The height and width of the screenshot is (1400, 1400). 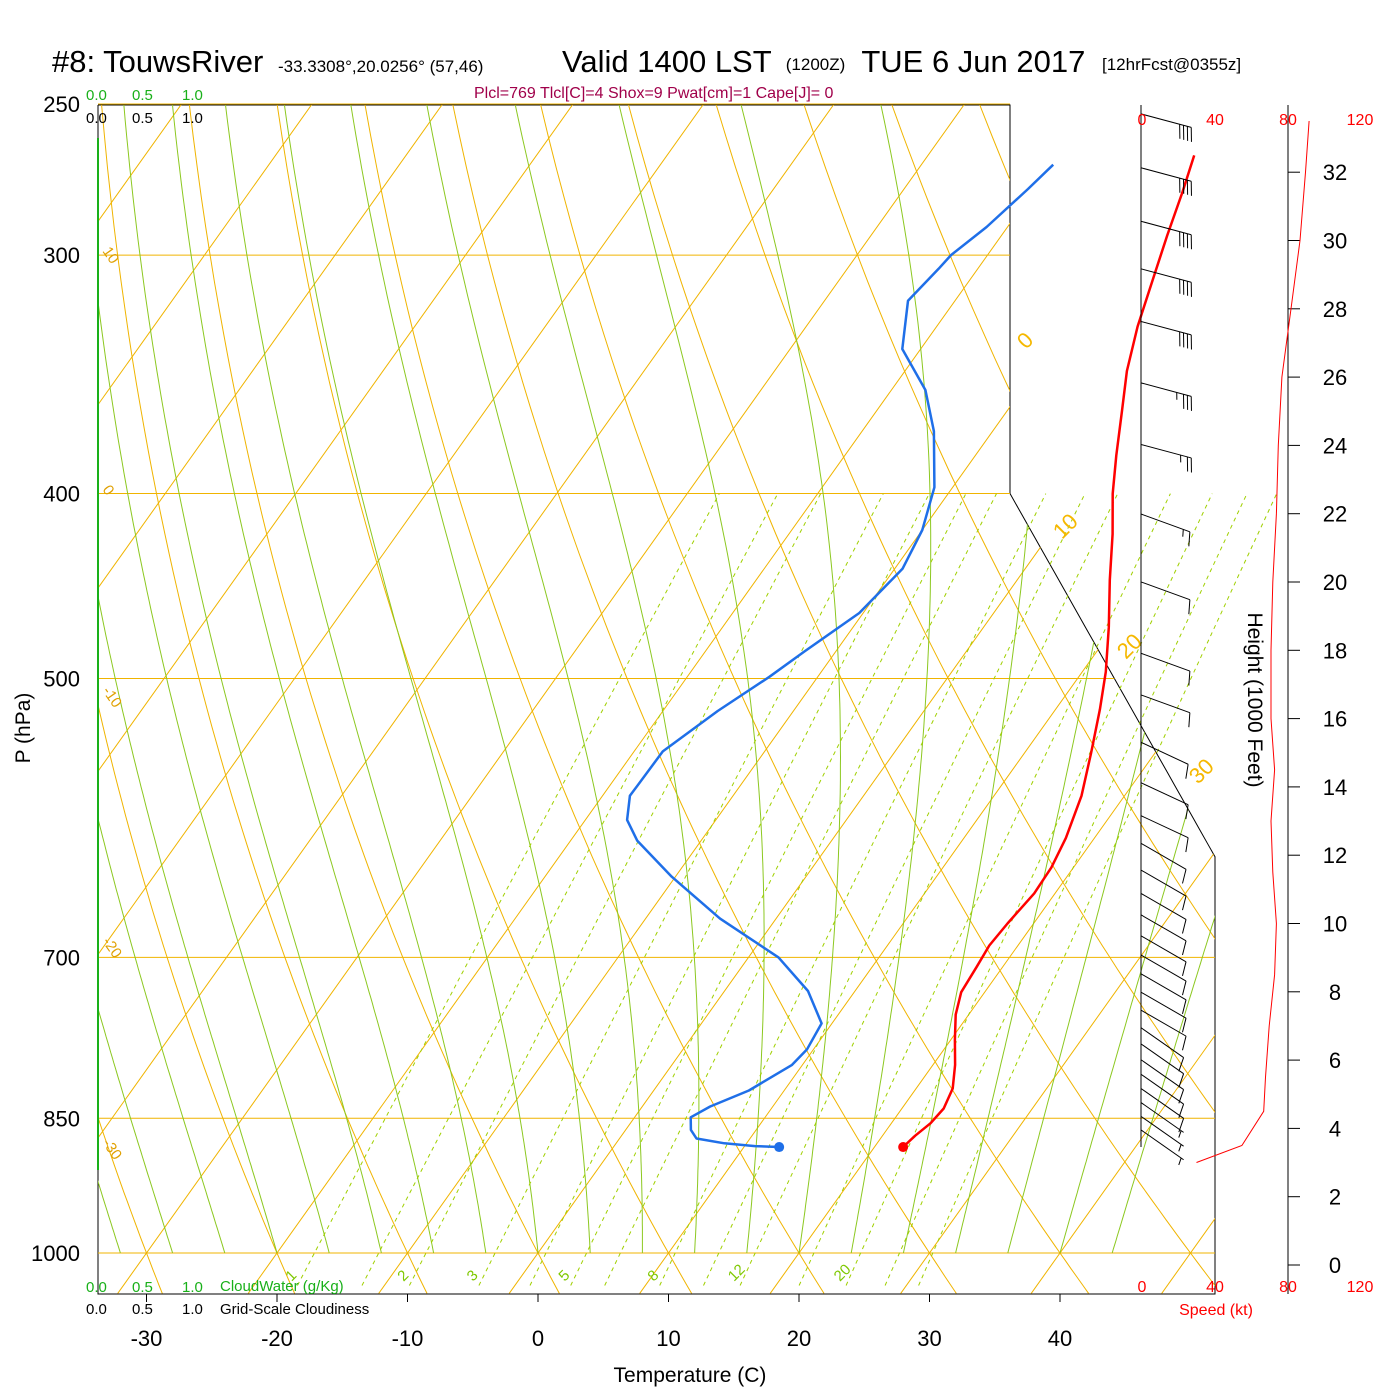 What do you see at coordinates (1288, 1287) in the screenshot?
I see `speed-bottom-tick-2: 80` at bounding box center [1288, 1287].